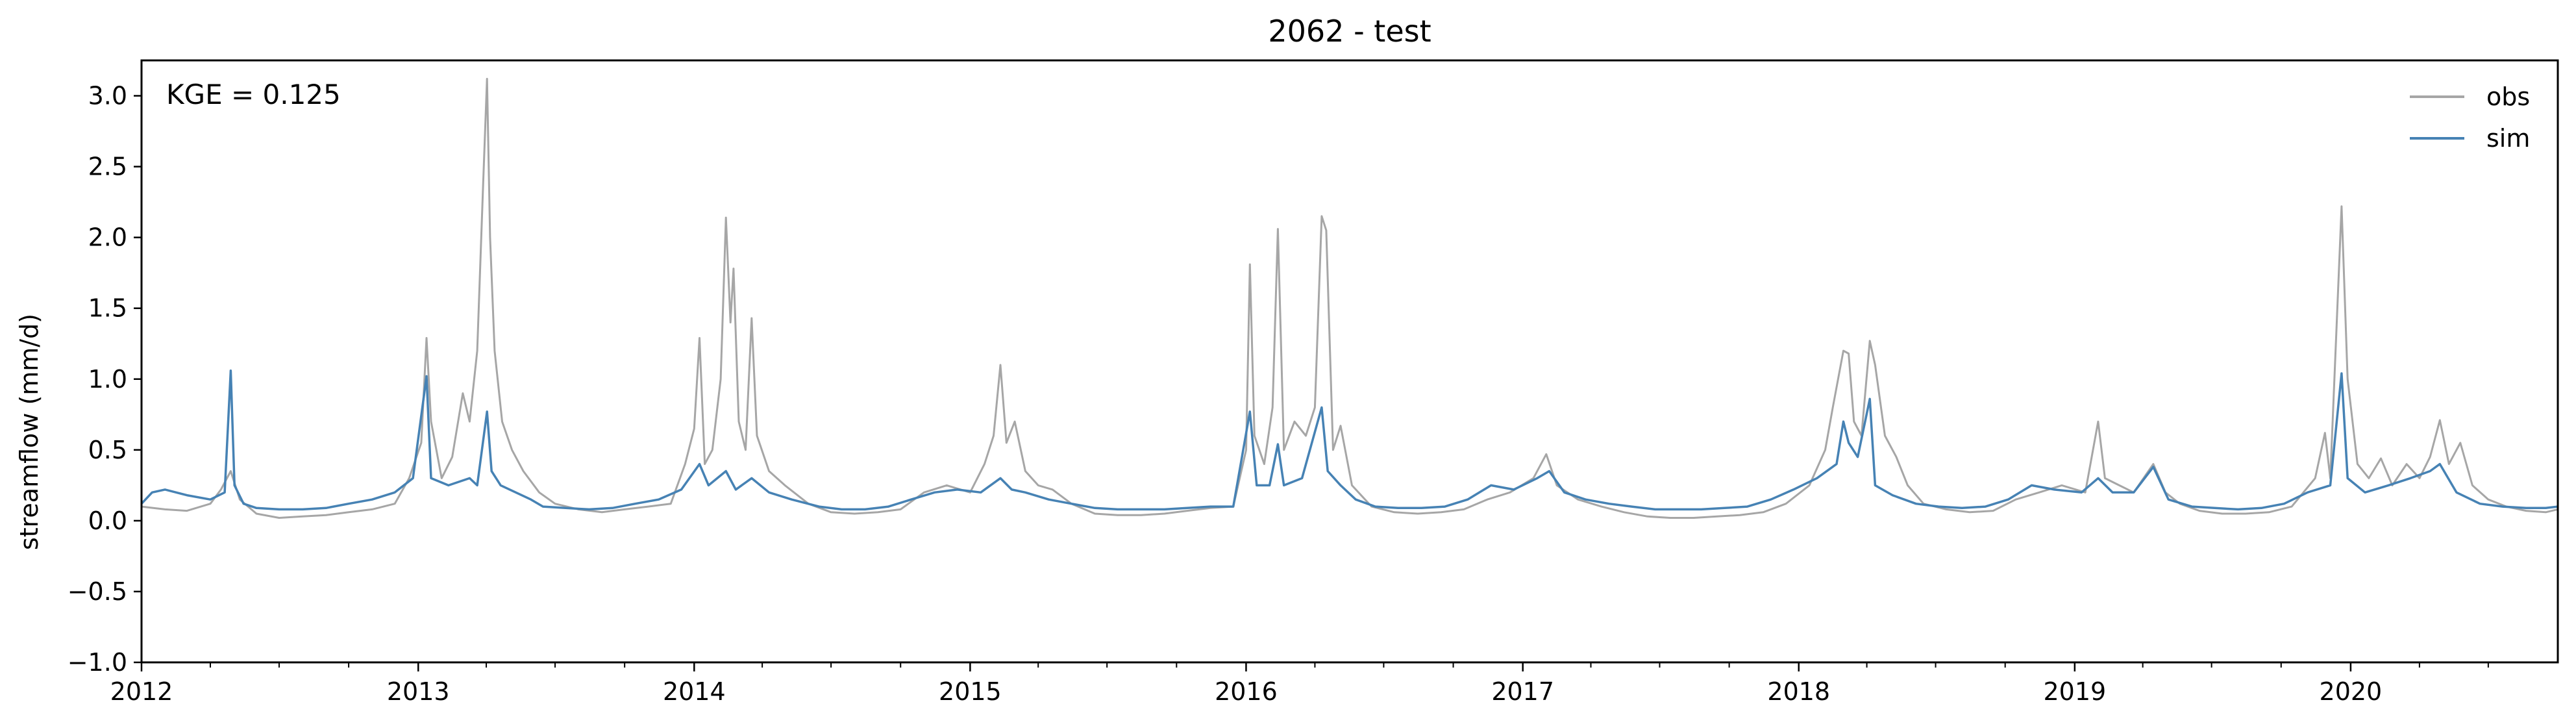 This screenshot has width=2576, height=726. I want to click on y-tick-label: 3.0, so click(107, 96).